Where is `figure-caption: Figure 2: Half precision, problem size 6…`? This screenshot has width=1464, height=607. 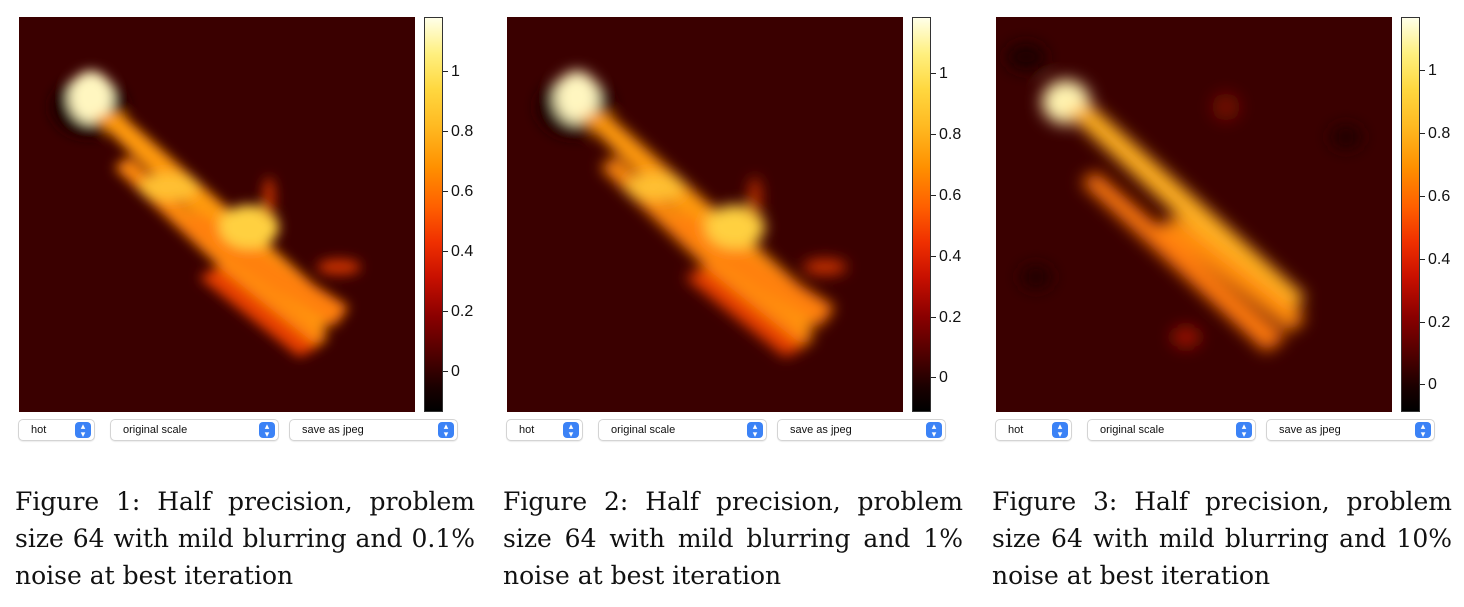
figure-caption: Figure 2: Half precision, problem size 6… is located at coordinates (733, 538).